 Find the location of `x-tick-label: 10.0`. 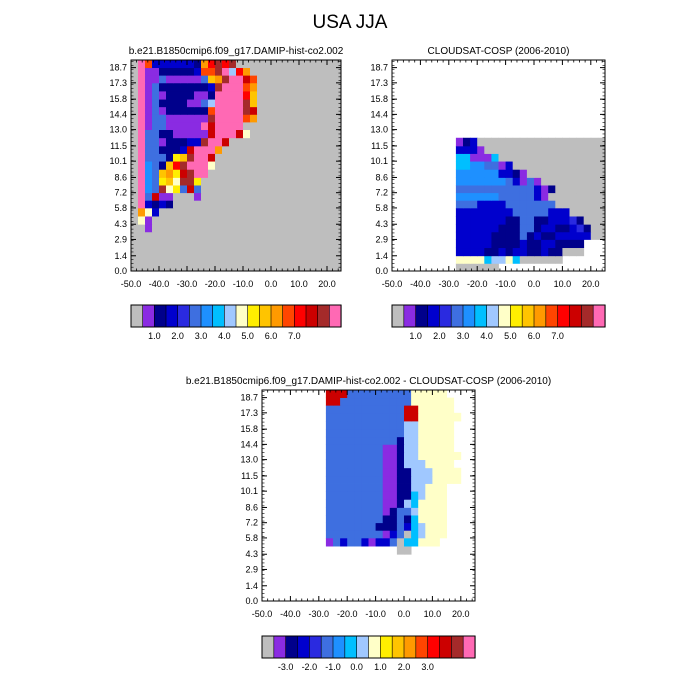

x-tick-label: 10.0 is located at coordinates (299, 284).